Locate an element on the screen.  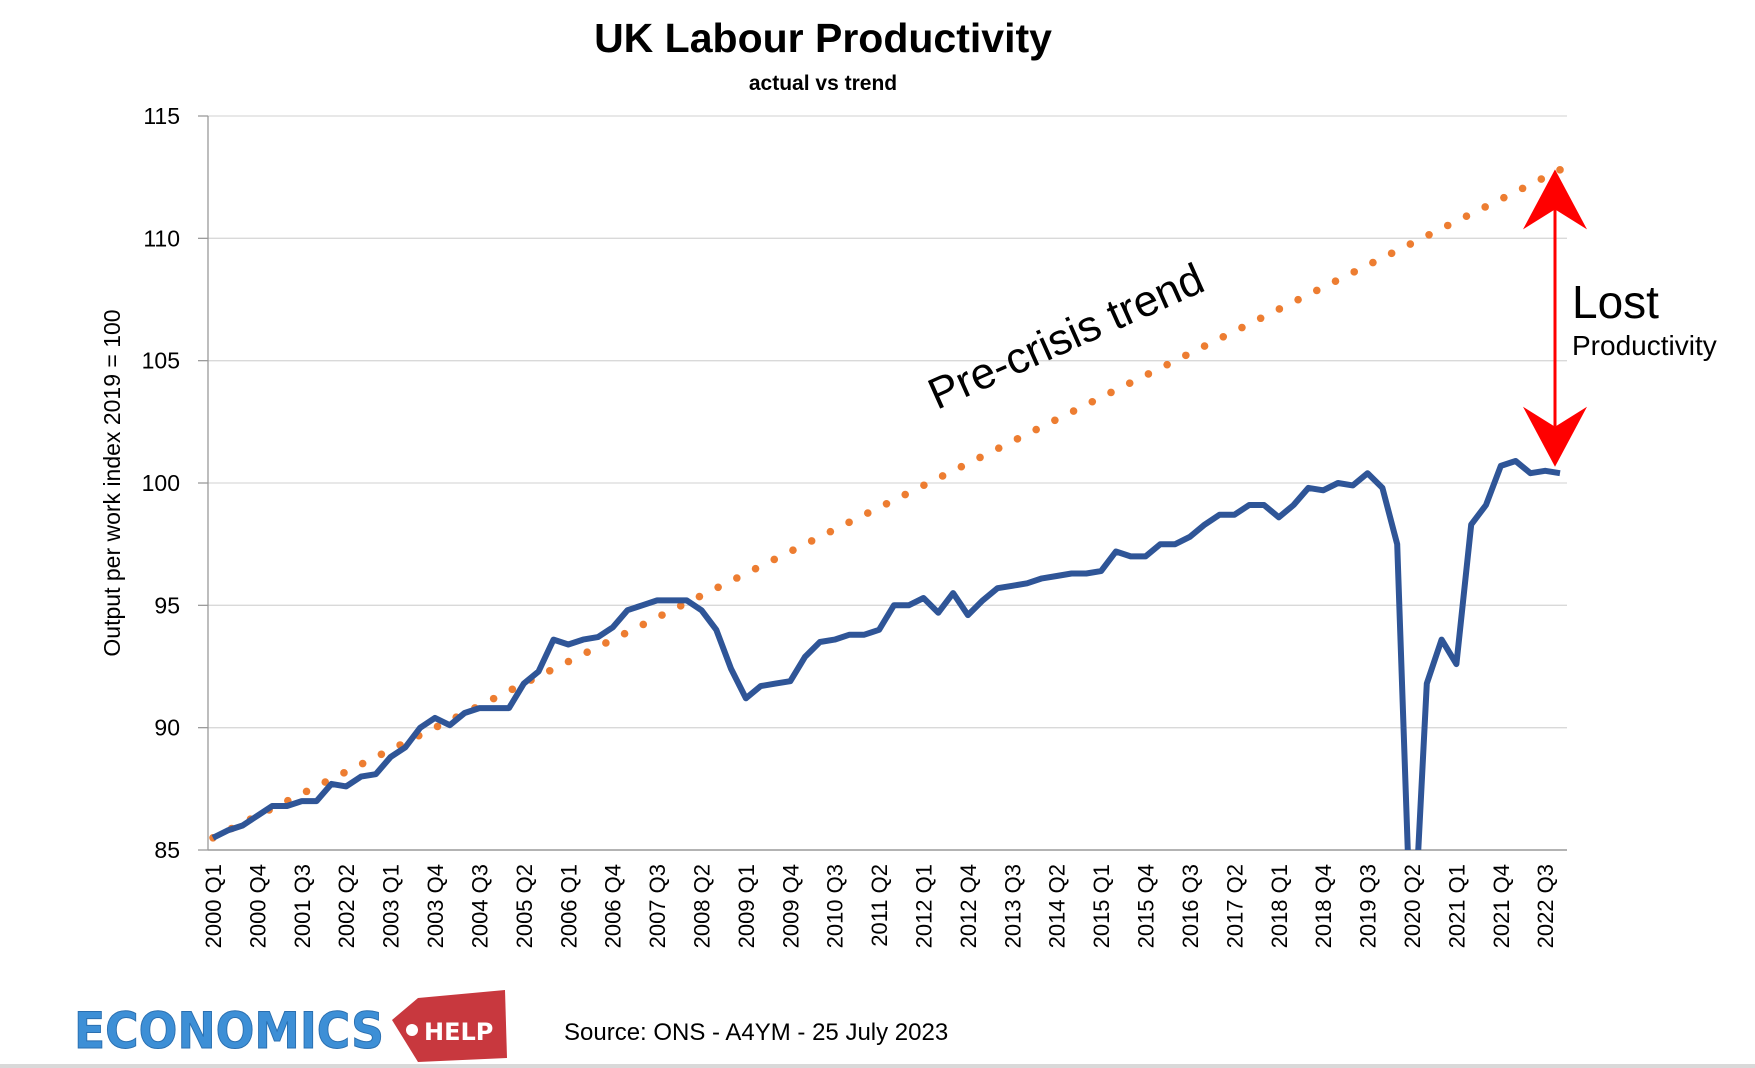
y-tick-label: 110 is located at coordinates (161, 238).